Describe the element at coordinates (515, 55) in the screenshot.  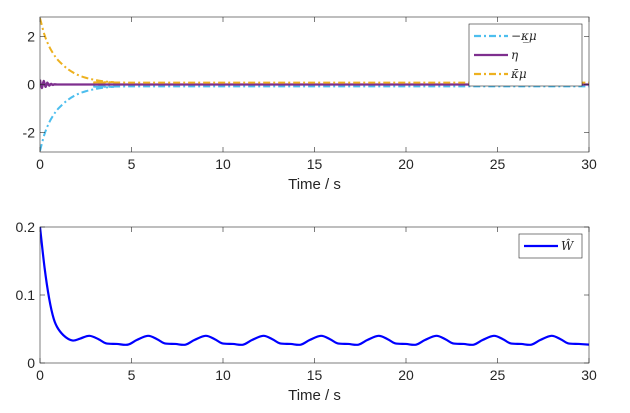
I see `legend-label: η` at that location.